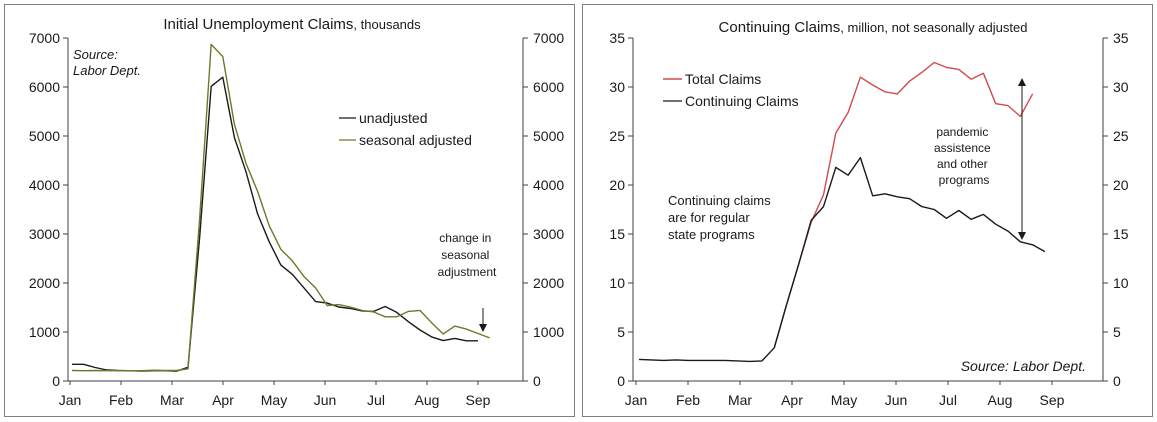 This screenshot has width=1157, height=422. What do you see at coordinates (1121, 283) in the screenshot?
I see `y-tick-label-right: 10` at bounding box center [1121, 283].